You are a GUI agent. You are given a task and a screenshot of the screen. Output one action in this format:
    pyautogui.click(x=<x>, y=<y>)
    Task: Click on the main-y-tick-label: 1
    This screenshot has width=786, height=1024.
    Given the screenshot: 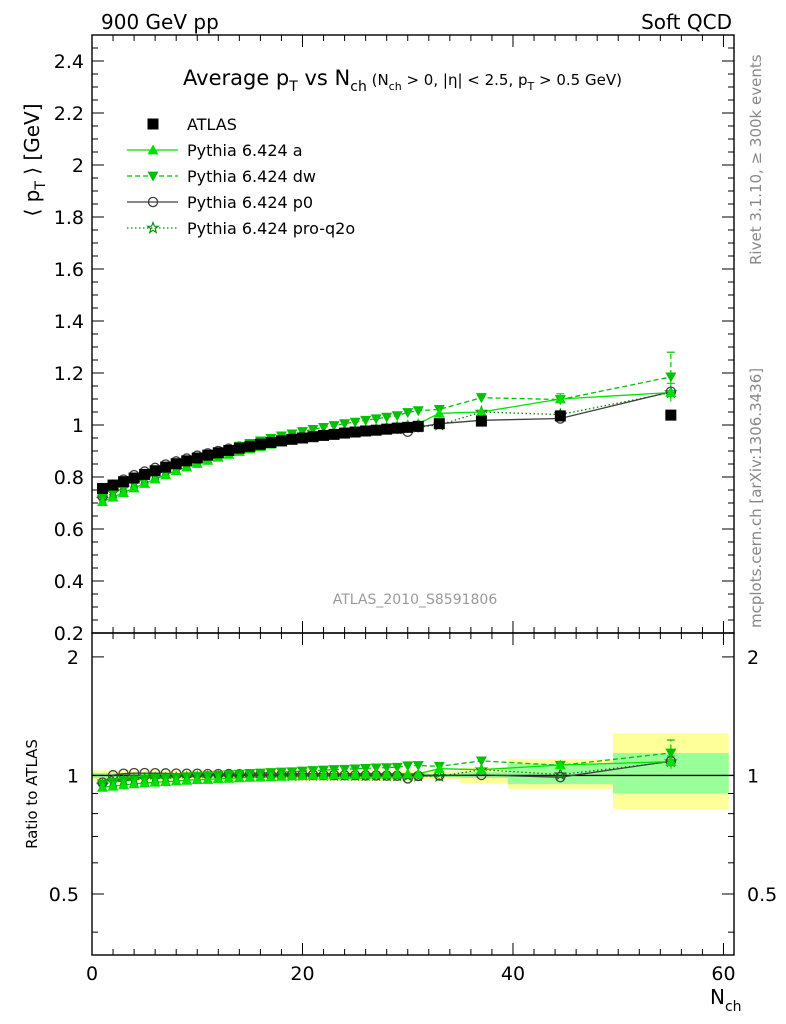 What is the action you would take?
    pyautogui.click(x=78, y=426)
    